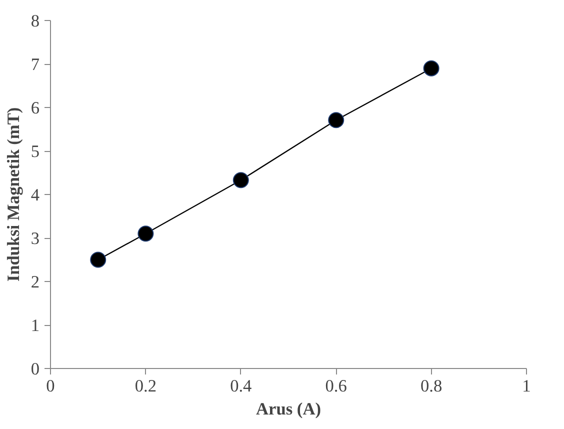 This screenshot has width=564, height=429. What do you see at coordinates (526, 386) in the screenshot?
I see `x-tick-label: 1` at bounding box center [526, 386].